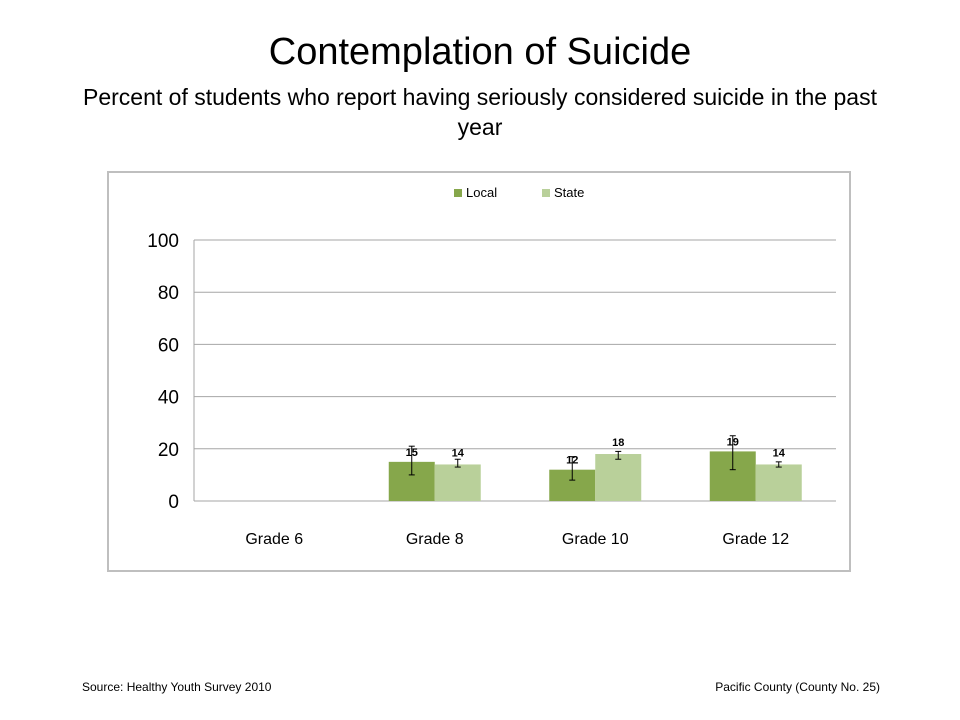 The height and width of the screenshot is (720, 960). I want to click on y-tick-label: 40, so click(168, 398).